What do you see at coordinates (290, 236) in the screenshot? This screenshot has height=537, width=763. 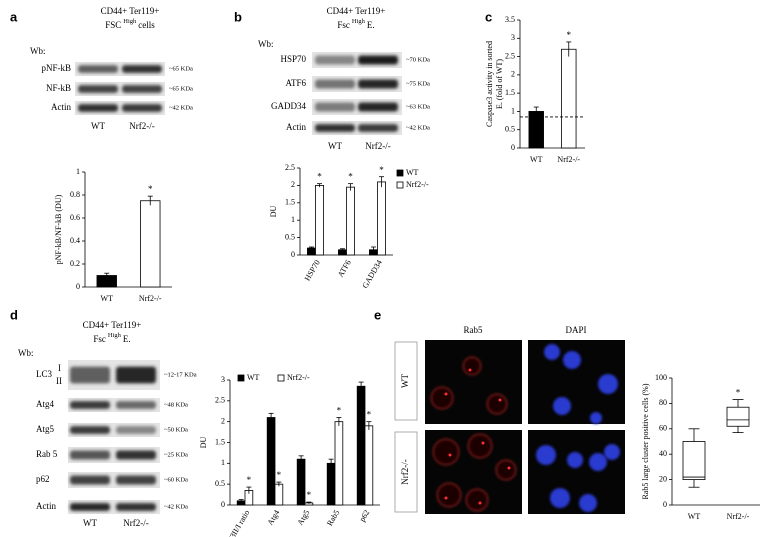 I see `y-tick-label: 0.5` at bounding box center [290, 236].